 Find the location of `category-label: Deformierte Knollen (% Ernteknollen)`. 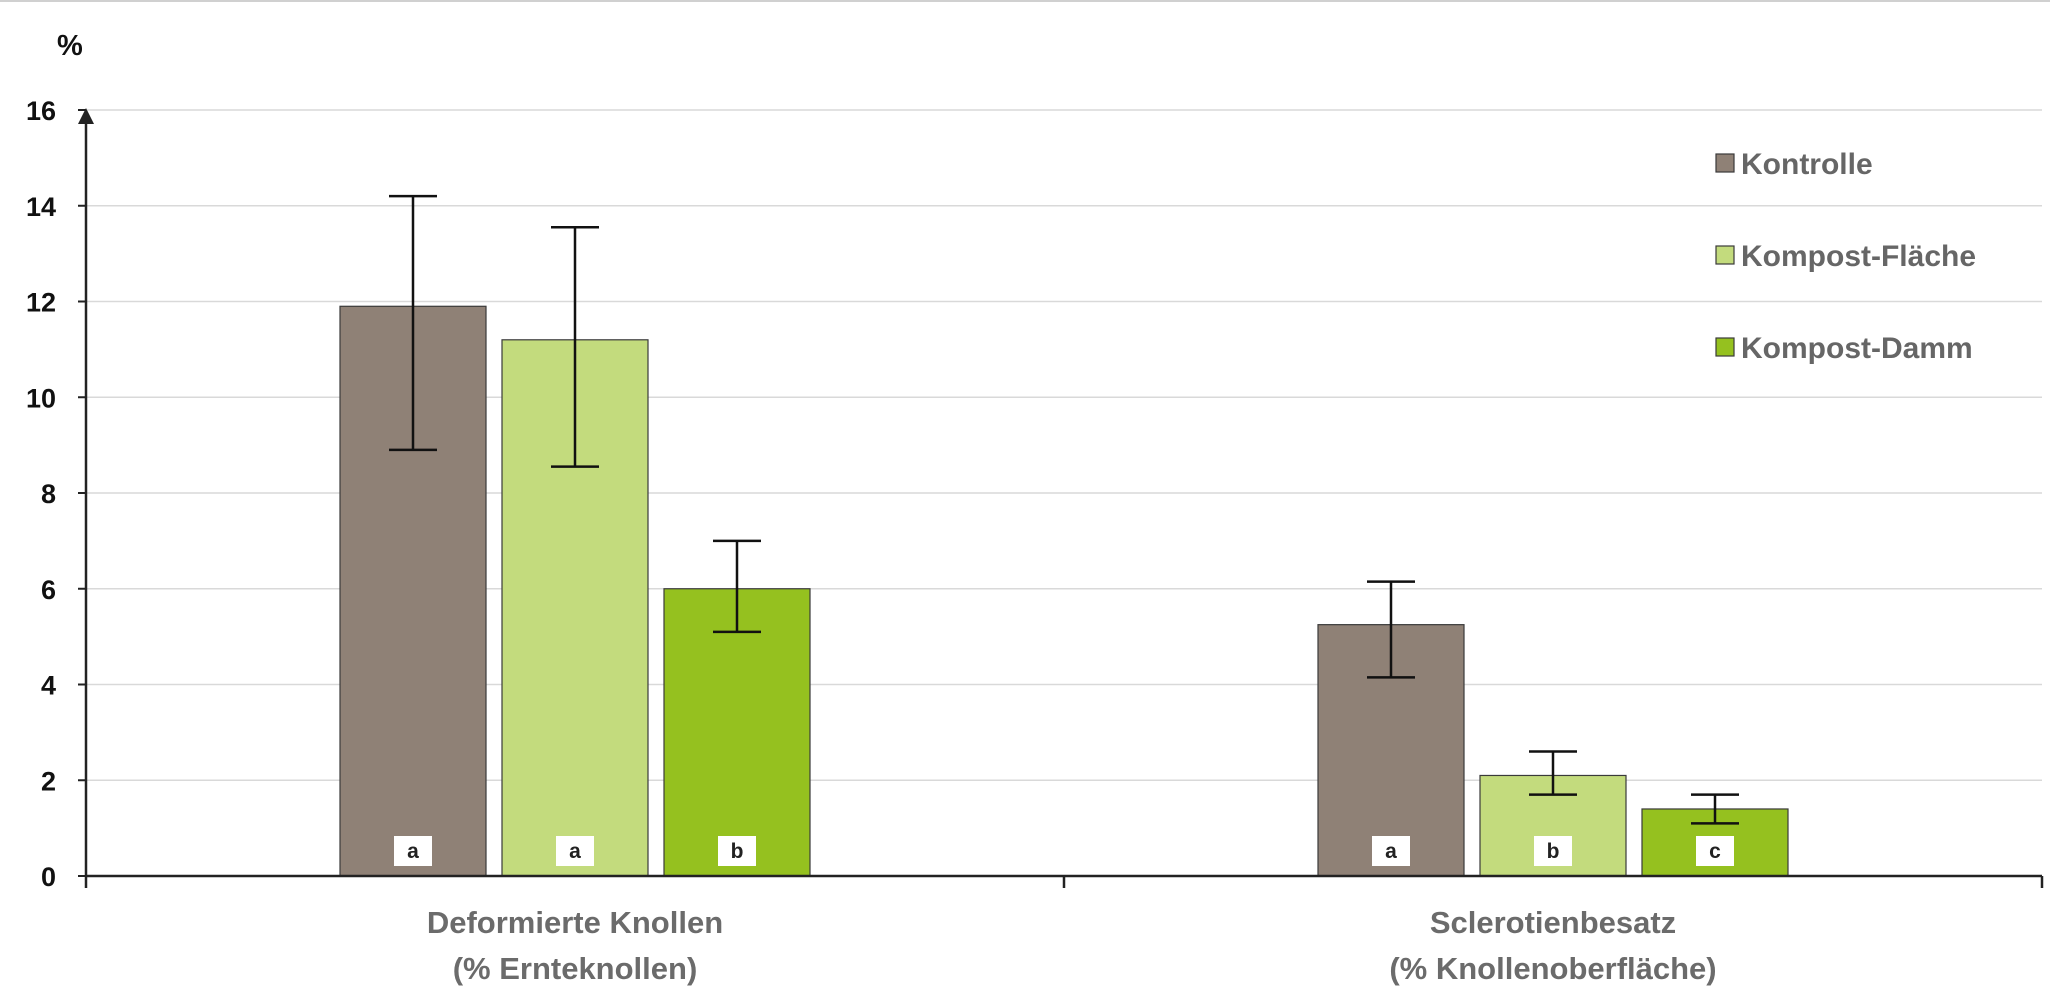

category-label: Deformierte Knollen (% Ernteknollen) is located at coordinates (575, 945).